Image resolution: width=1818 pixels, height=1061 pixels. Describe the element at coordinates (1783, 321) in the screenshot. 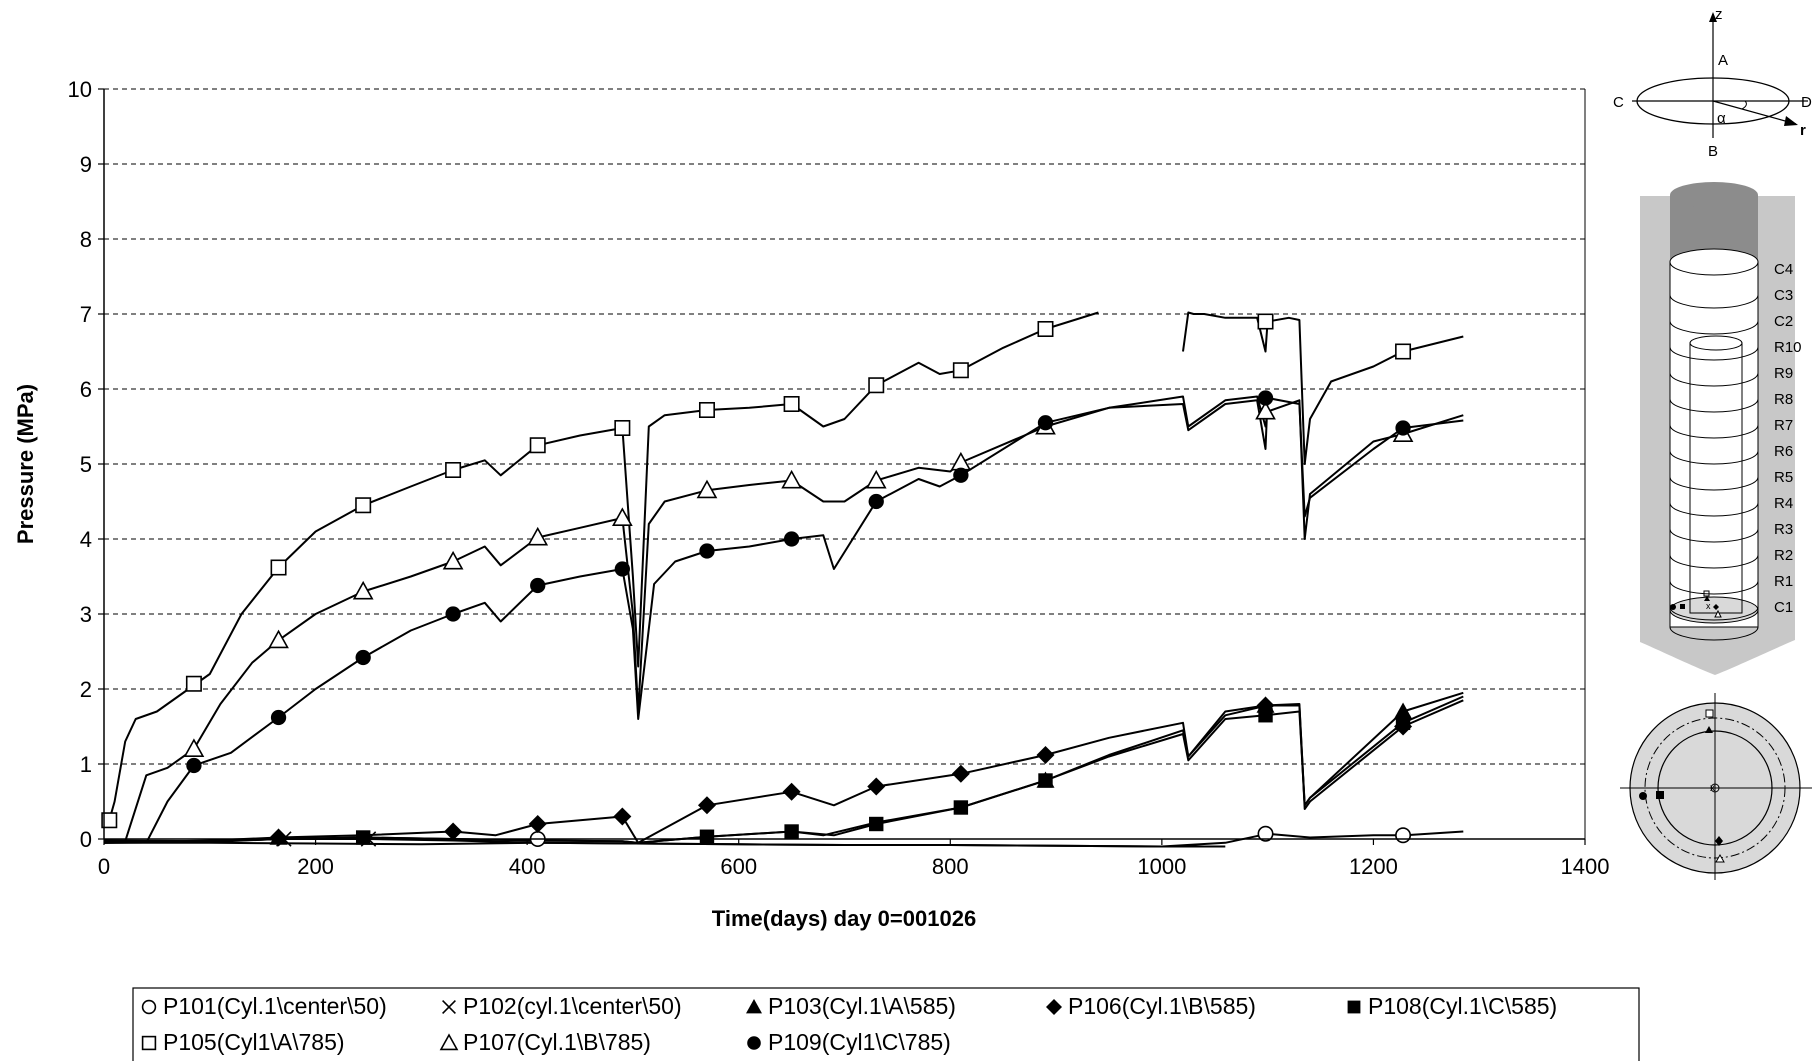

I see `ring-label: C2` at that location.